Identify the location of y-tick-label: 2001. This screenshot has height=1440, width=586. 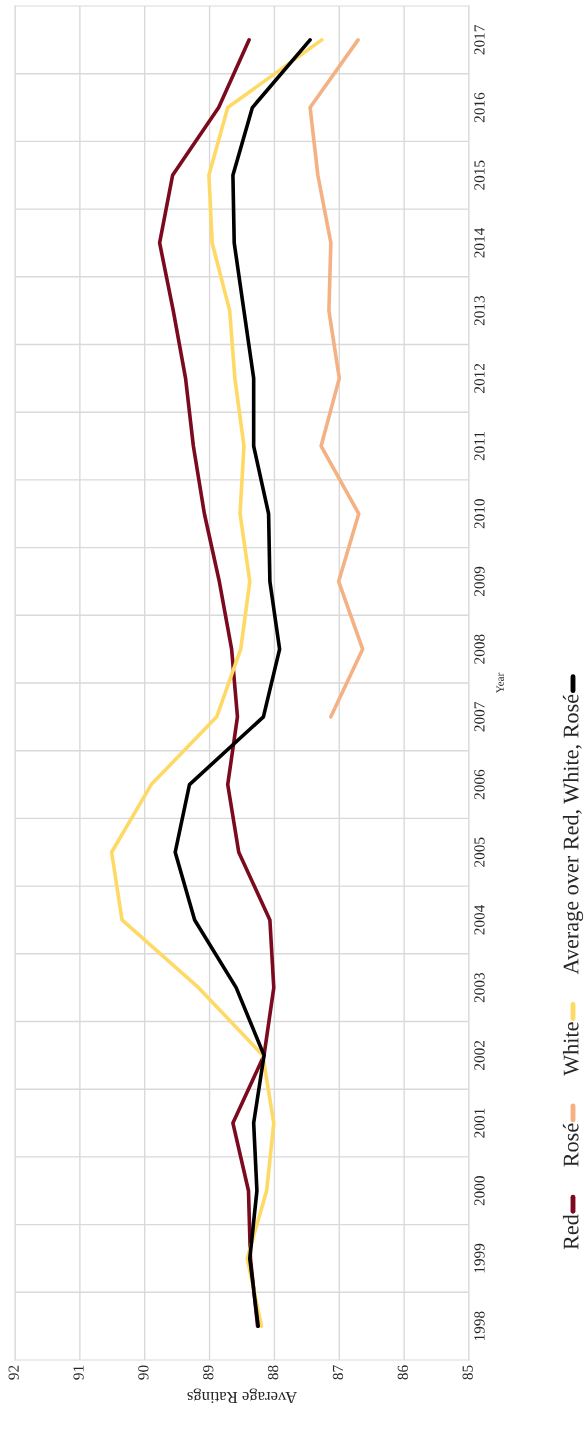
(479, 1123).